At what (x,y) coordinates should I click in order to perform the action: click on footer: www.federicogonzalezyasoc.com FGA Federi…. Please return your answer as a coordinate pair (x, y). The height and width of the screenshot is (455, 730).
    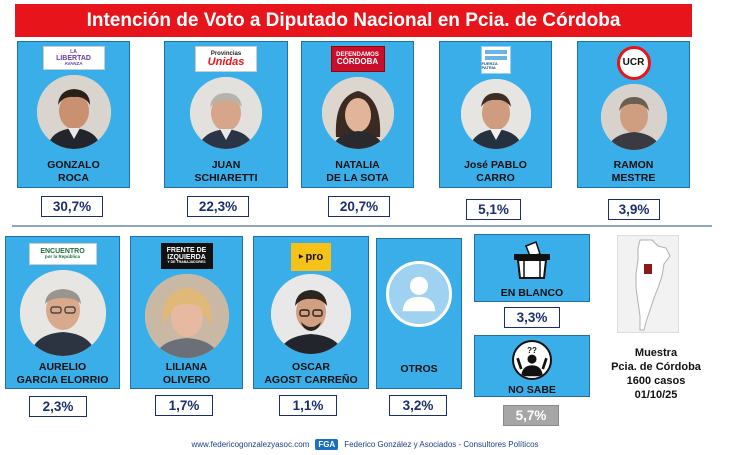
    Looking at the image, I should click on (365, 444).